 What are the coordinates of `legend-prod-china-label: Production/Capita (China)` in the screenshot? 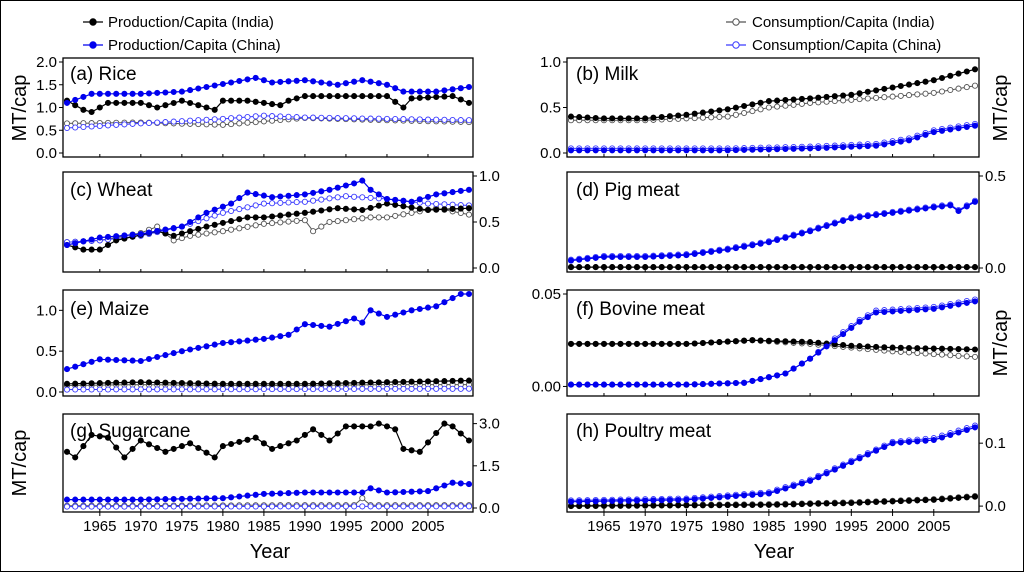 It's located at (194, 45).